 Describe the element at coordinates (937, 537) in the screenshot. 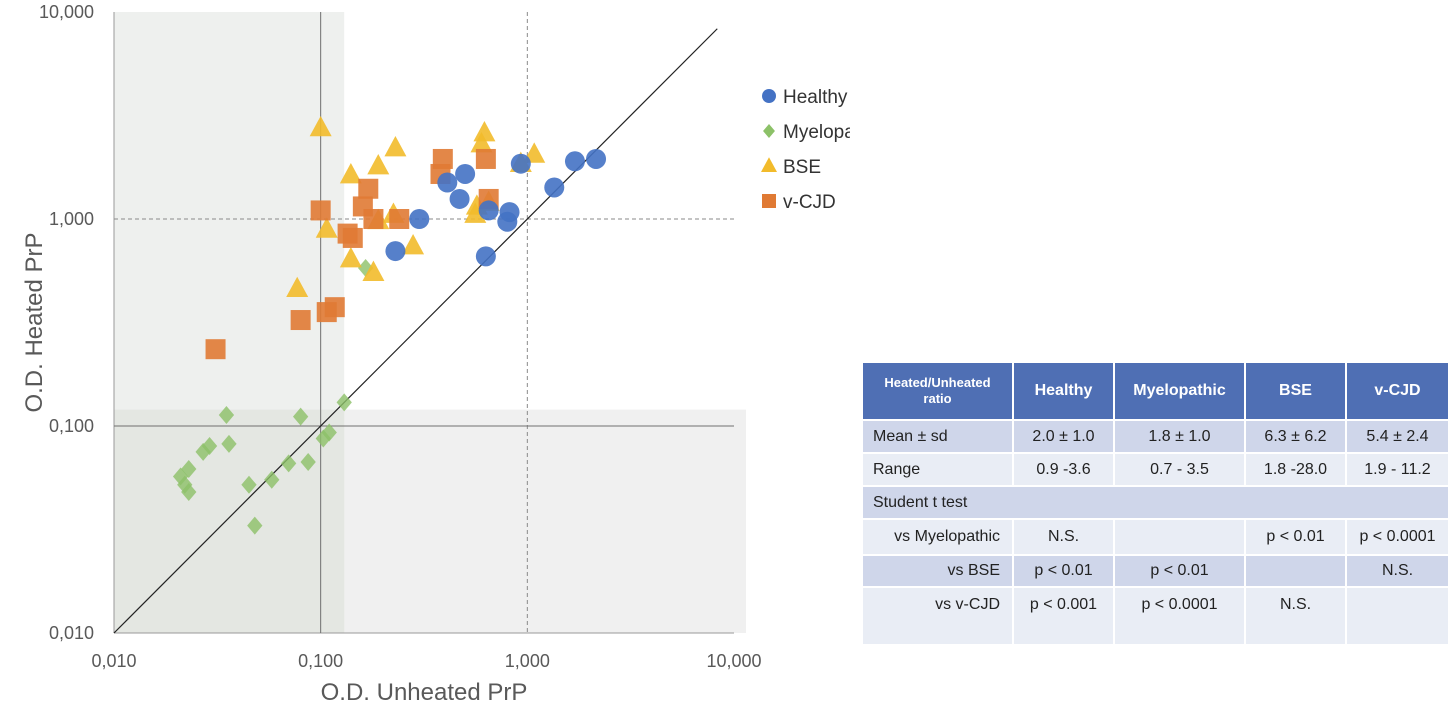

I see `row-label: vs Myelopathic` at that location.